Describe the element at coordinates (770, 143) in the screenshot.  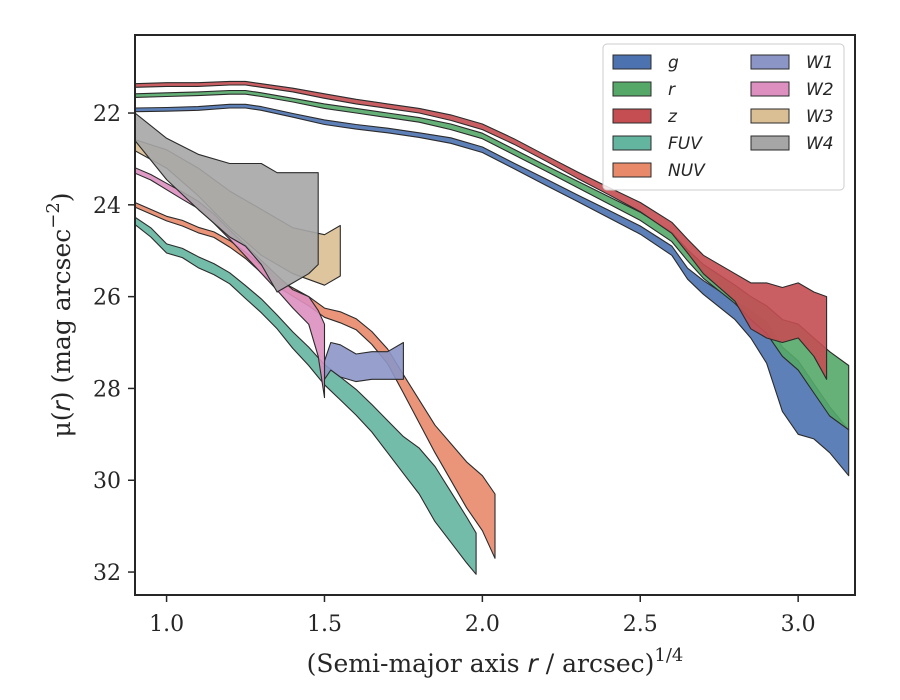
I see `legend-swatch-w4` at that location.